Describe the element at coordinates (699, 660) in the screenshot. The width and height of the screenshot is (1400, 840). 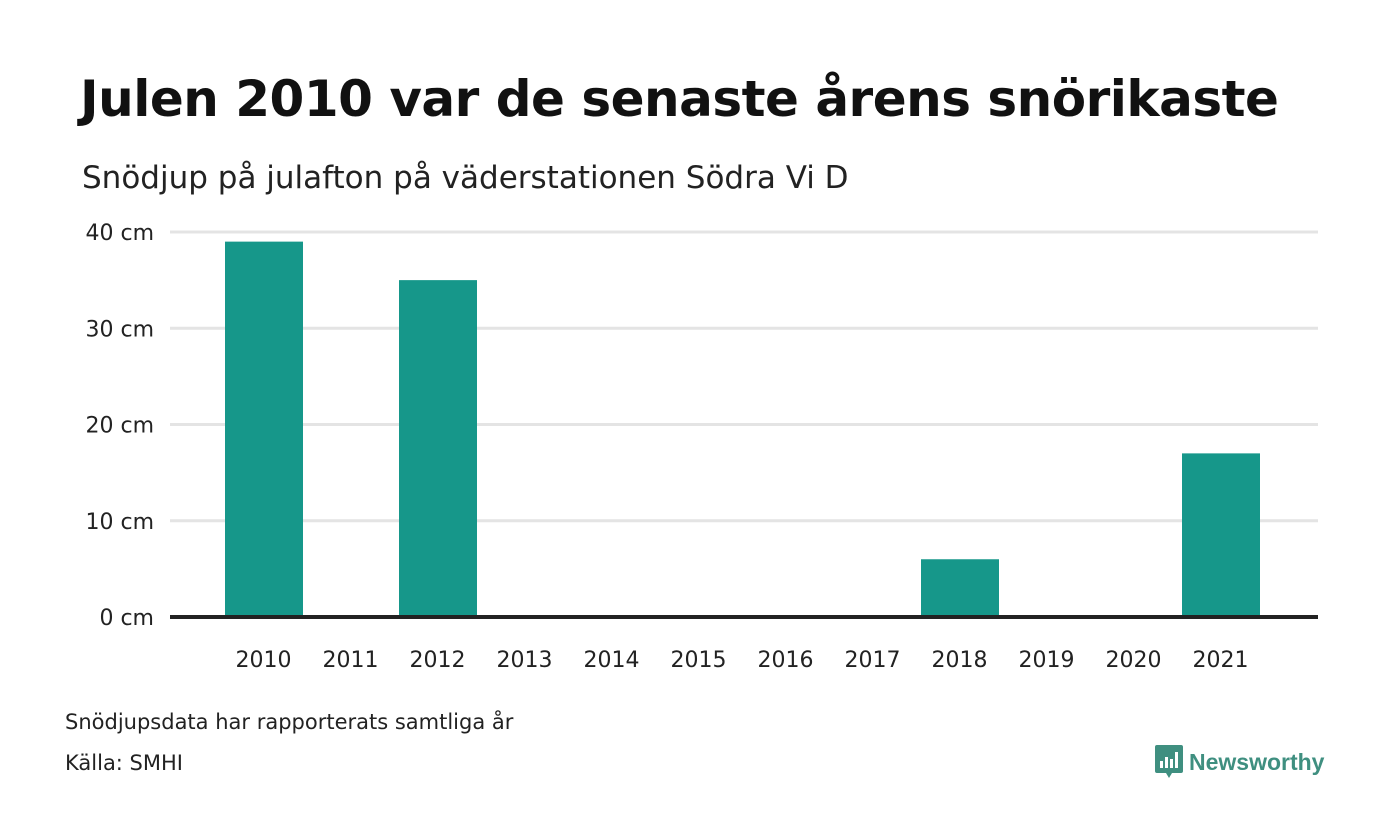
I see `x-tick-label: 2015` at that location.